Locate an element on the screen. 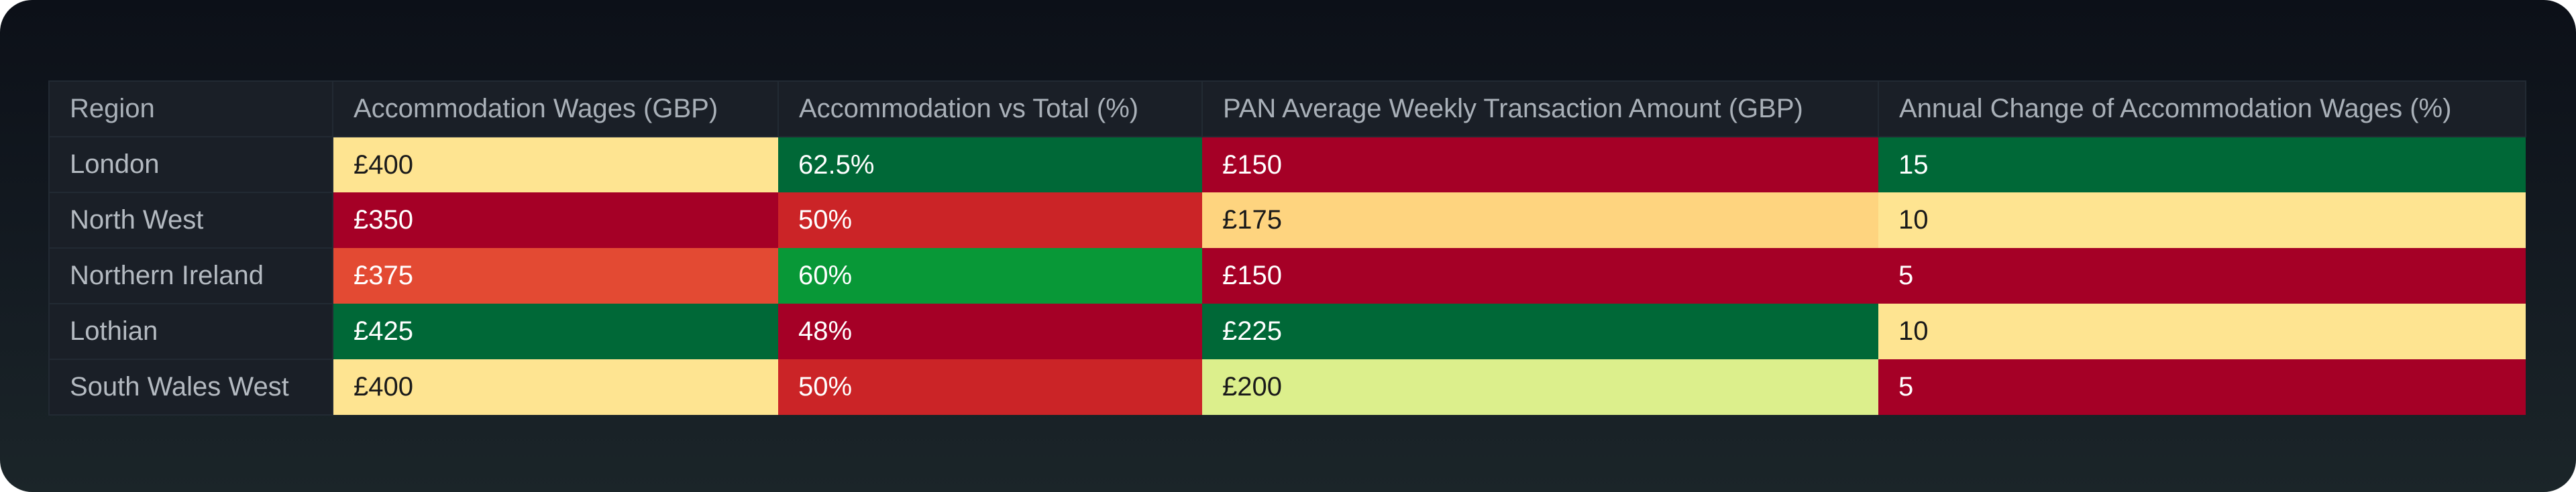 The height and width of the screenshot is (492, 2576). heatmap-cell: £350 is located at coordinates (555, 220).